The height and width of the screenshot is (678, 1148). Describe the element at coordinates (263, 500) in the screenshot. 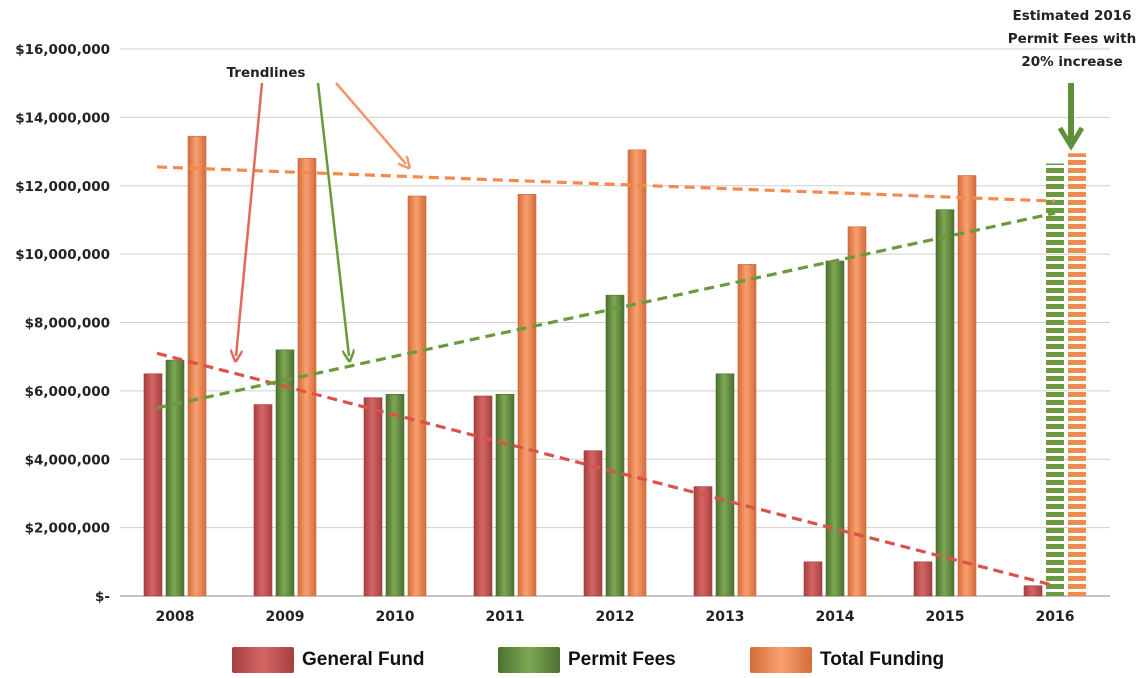

I see `bar-general-fund-2009` at that location.